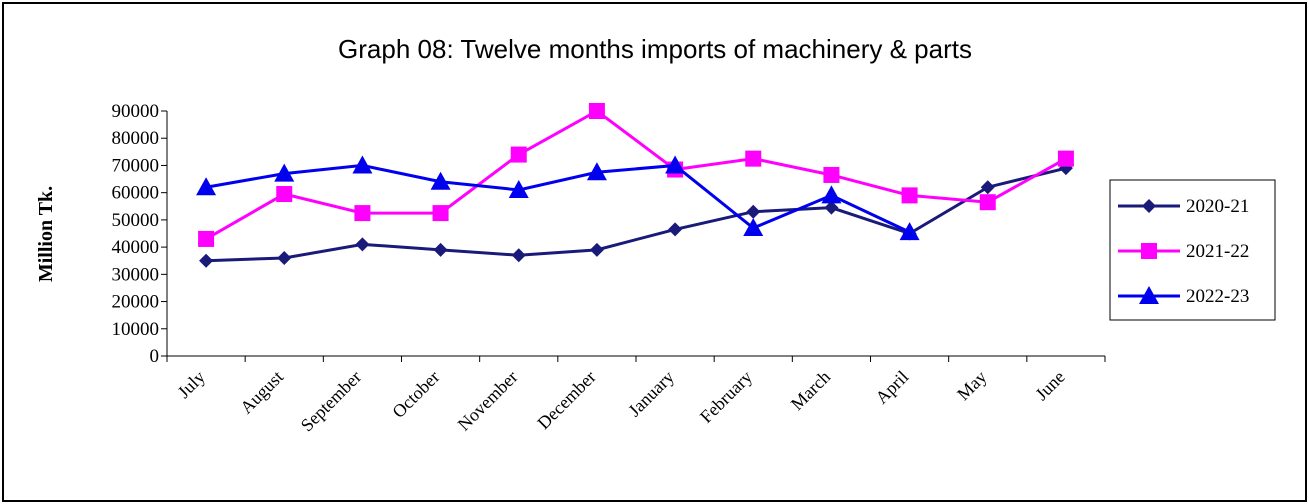 The width and height of the screenshot is (1309, 504). I want to click on legend-label: 2020-21, so click(1217, 206).